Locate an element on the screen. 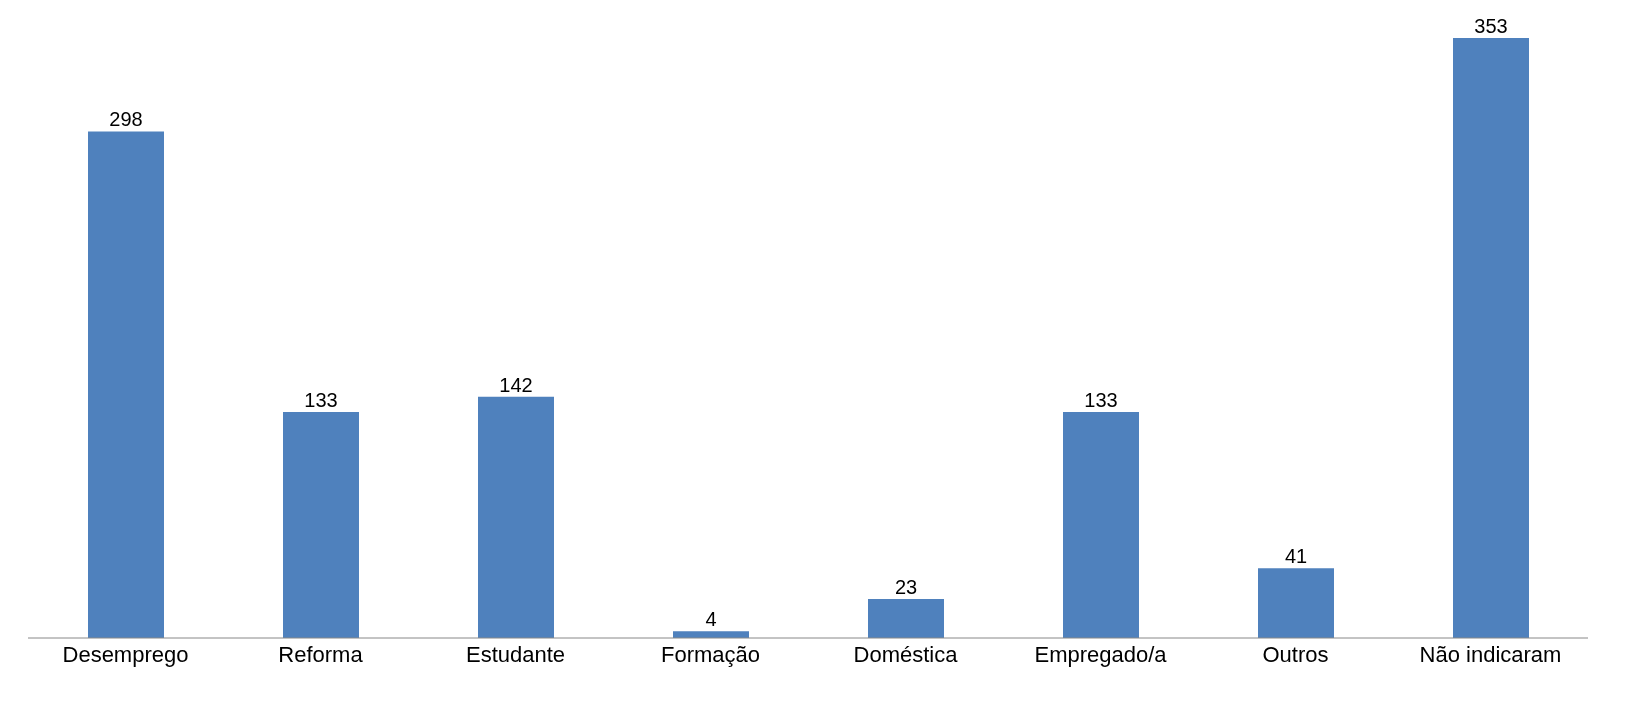  x-tick-label: Reforma is located at coordinates (321, 654).